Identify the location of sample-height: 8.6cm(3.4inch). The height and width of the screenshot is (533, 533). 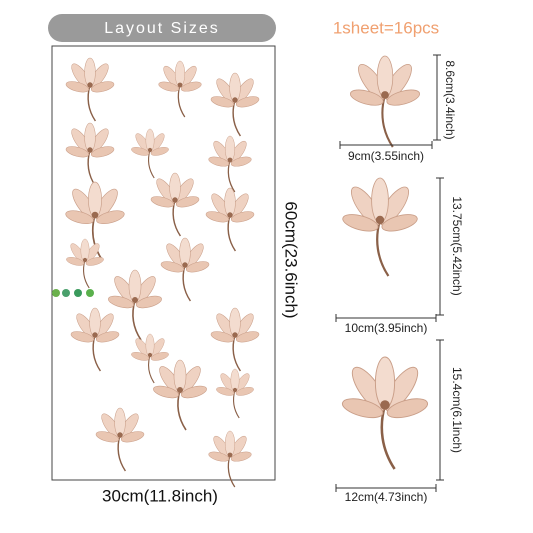
(450, 99).